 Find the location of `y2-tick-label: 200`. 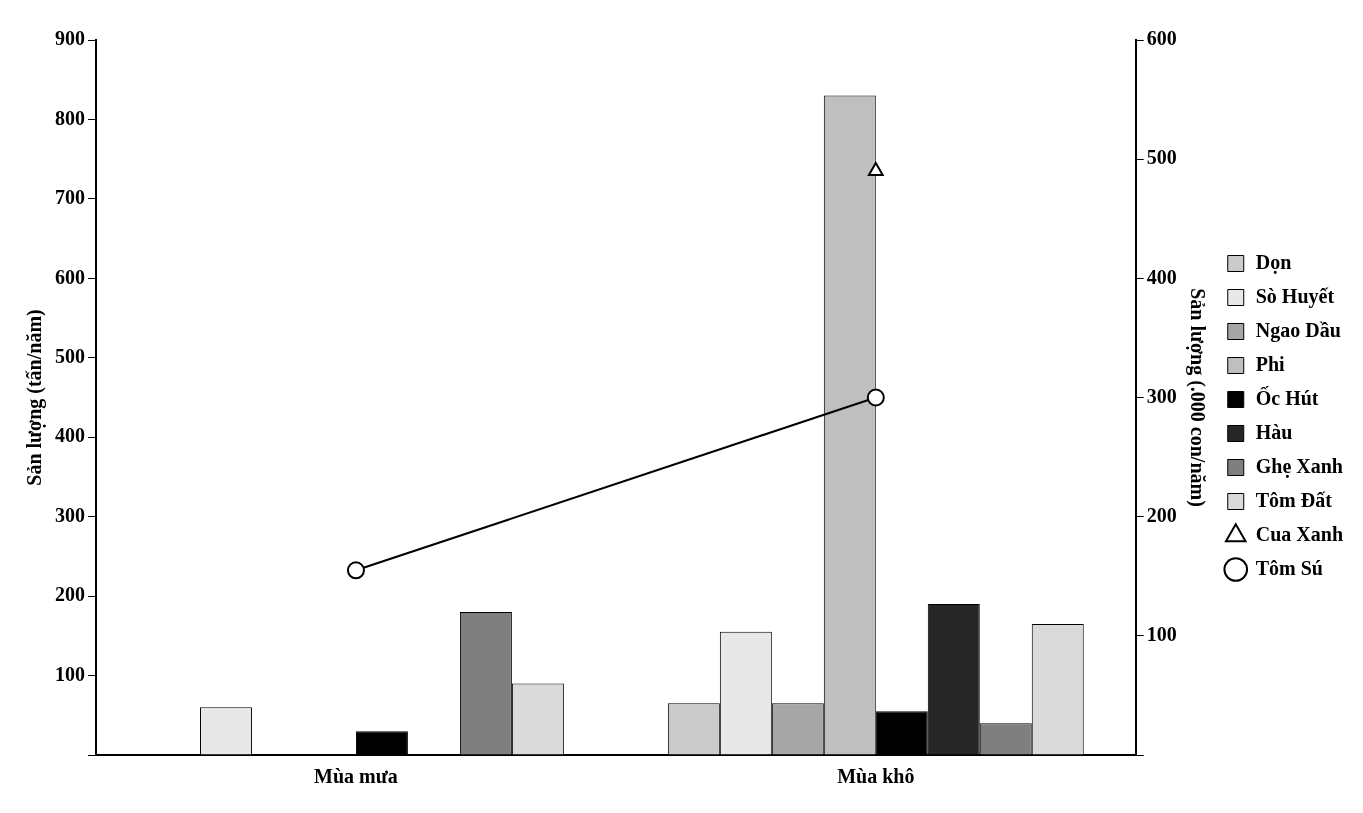

y2-tick-label: 200 is located at coordinates (1161, 514).